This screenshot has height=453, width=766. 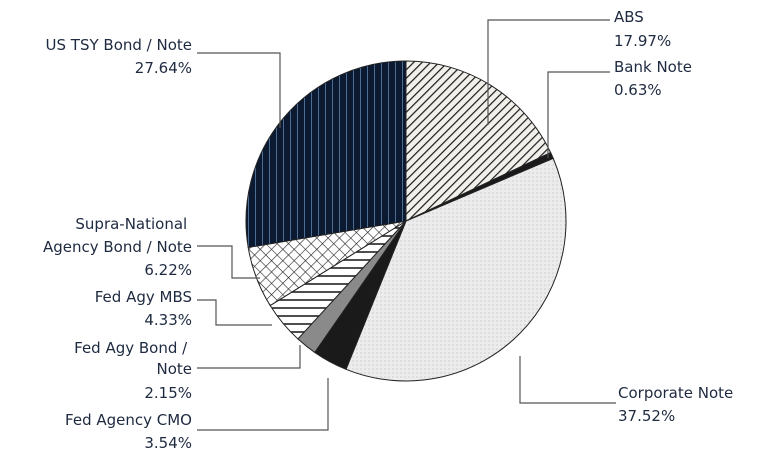 I want to click on label-supra-national-line2: Agency Bond / Note, so click(x=117, y=247).